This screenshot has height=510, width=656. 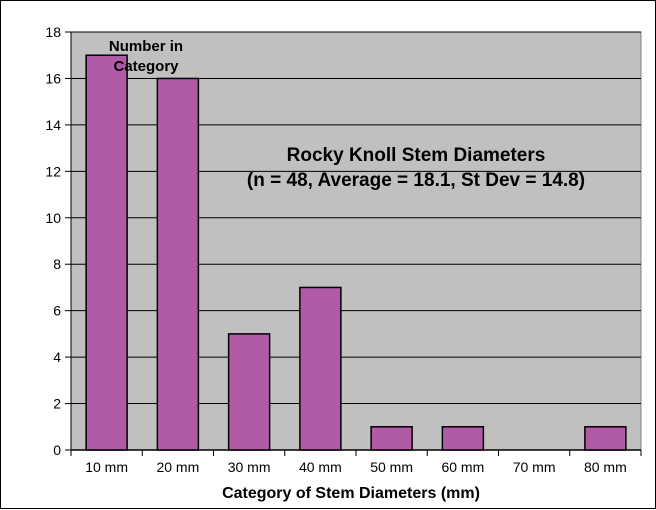 I want to click on bar-30-mm, so click(x=249, y=392).